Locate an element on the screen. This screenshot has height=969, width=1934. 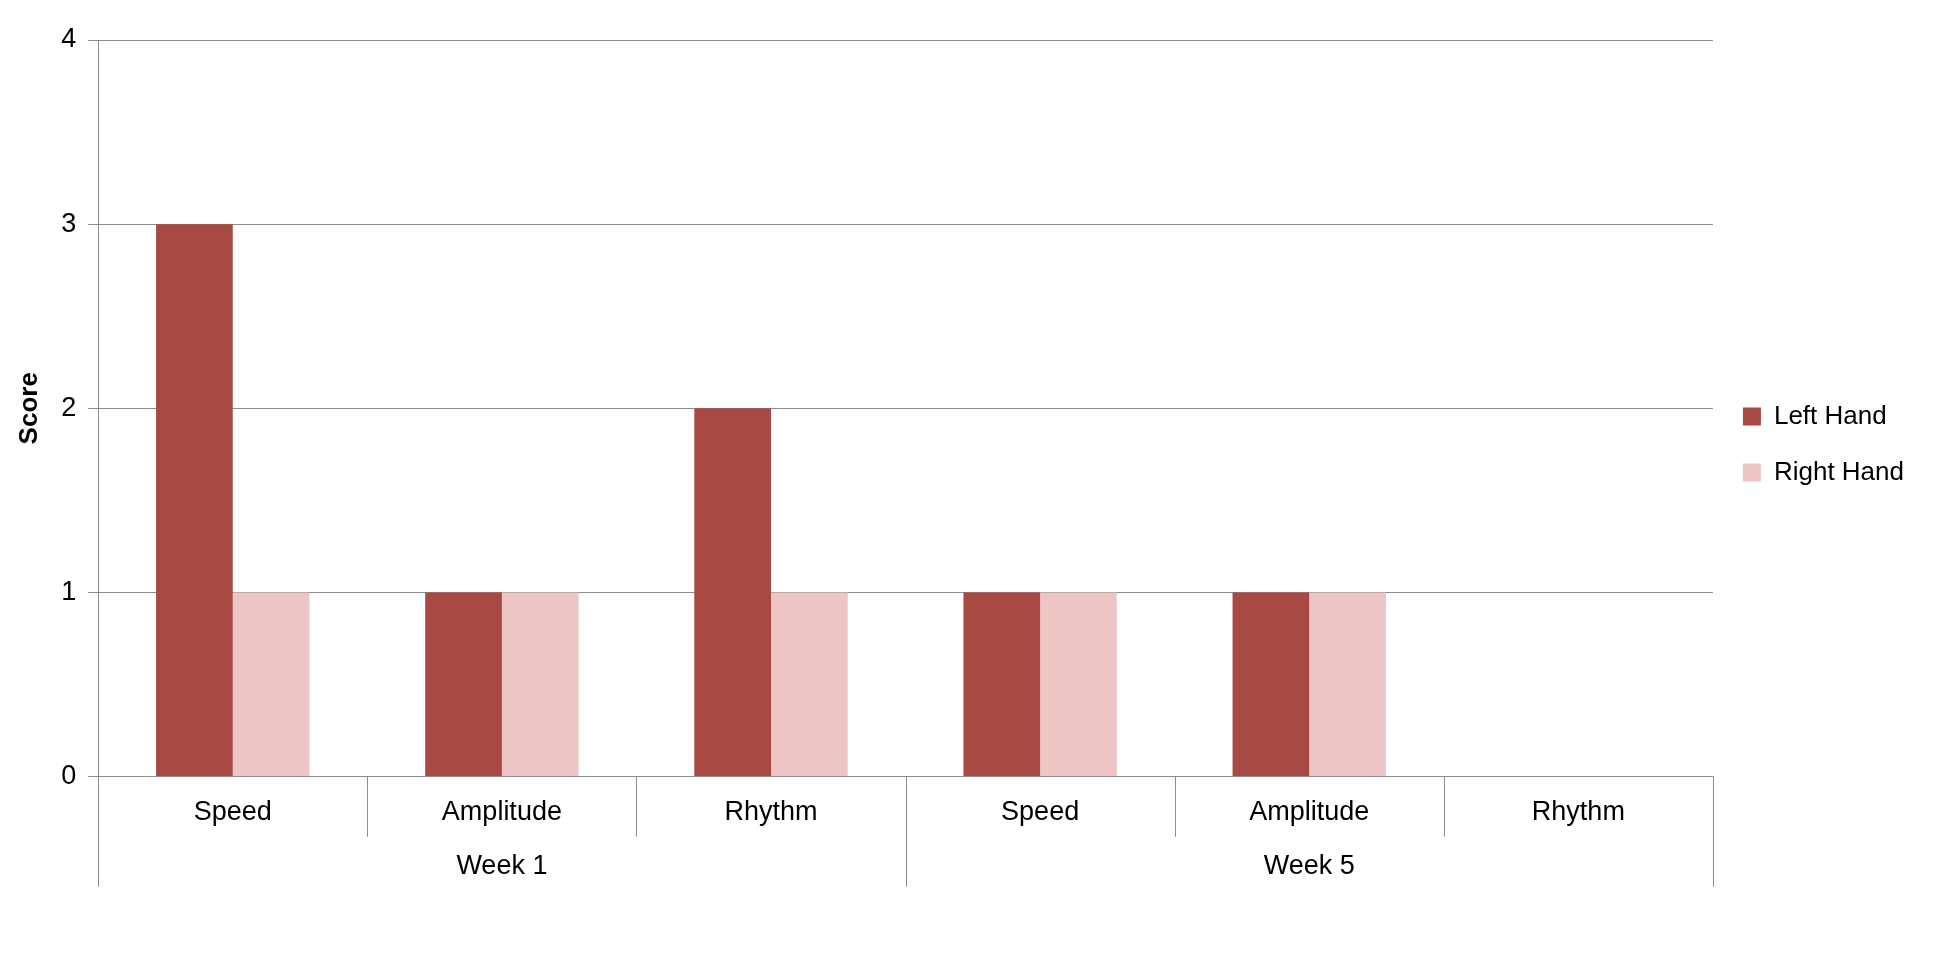
y-tick-label: 3 is located at coordinates (69, 222).